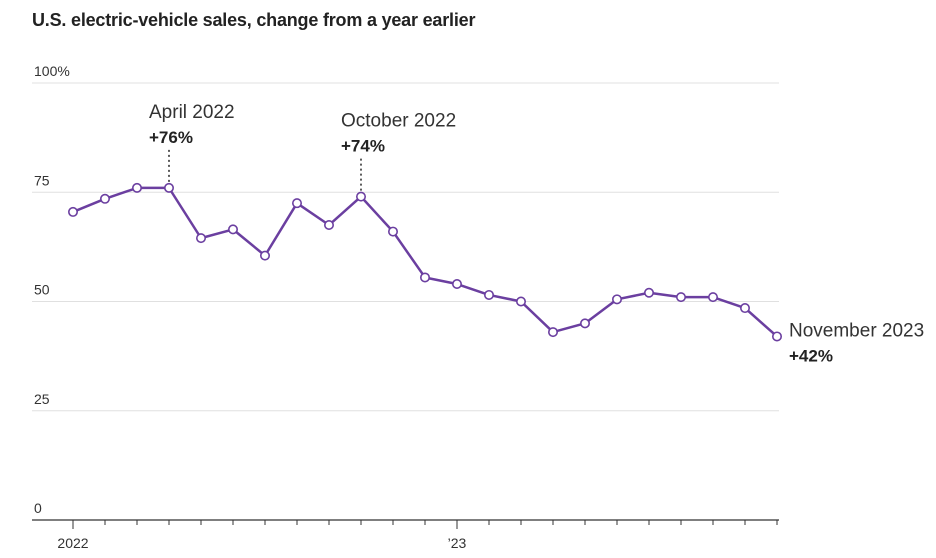  What do you see at coordinates (171, 137) in the screenshot?
I see `annotation-value: +76%` at bounding box center [171, 137].